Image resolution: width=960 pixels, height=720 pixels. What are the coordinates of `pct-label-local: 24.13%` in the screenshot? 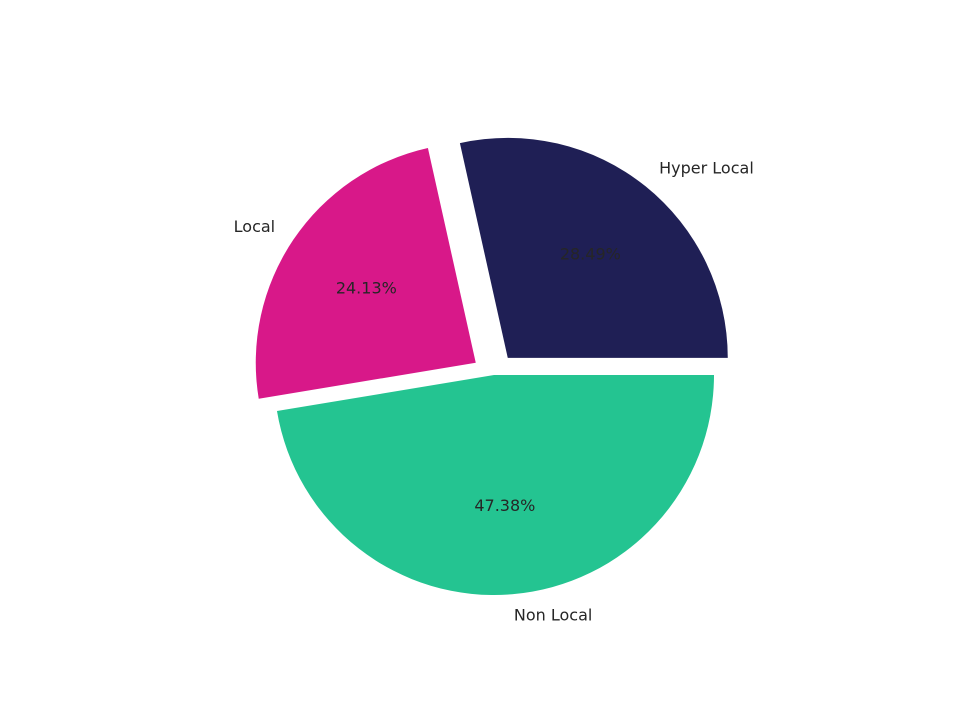 It's located at (366, 287).